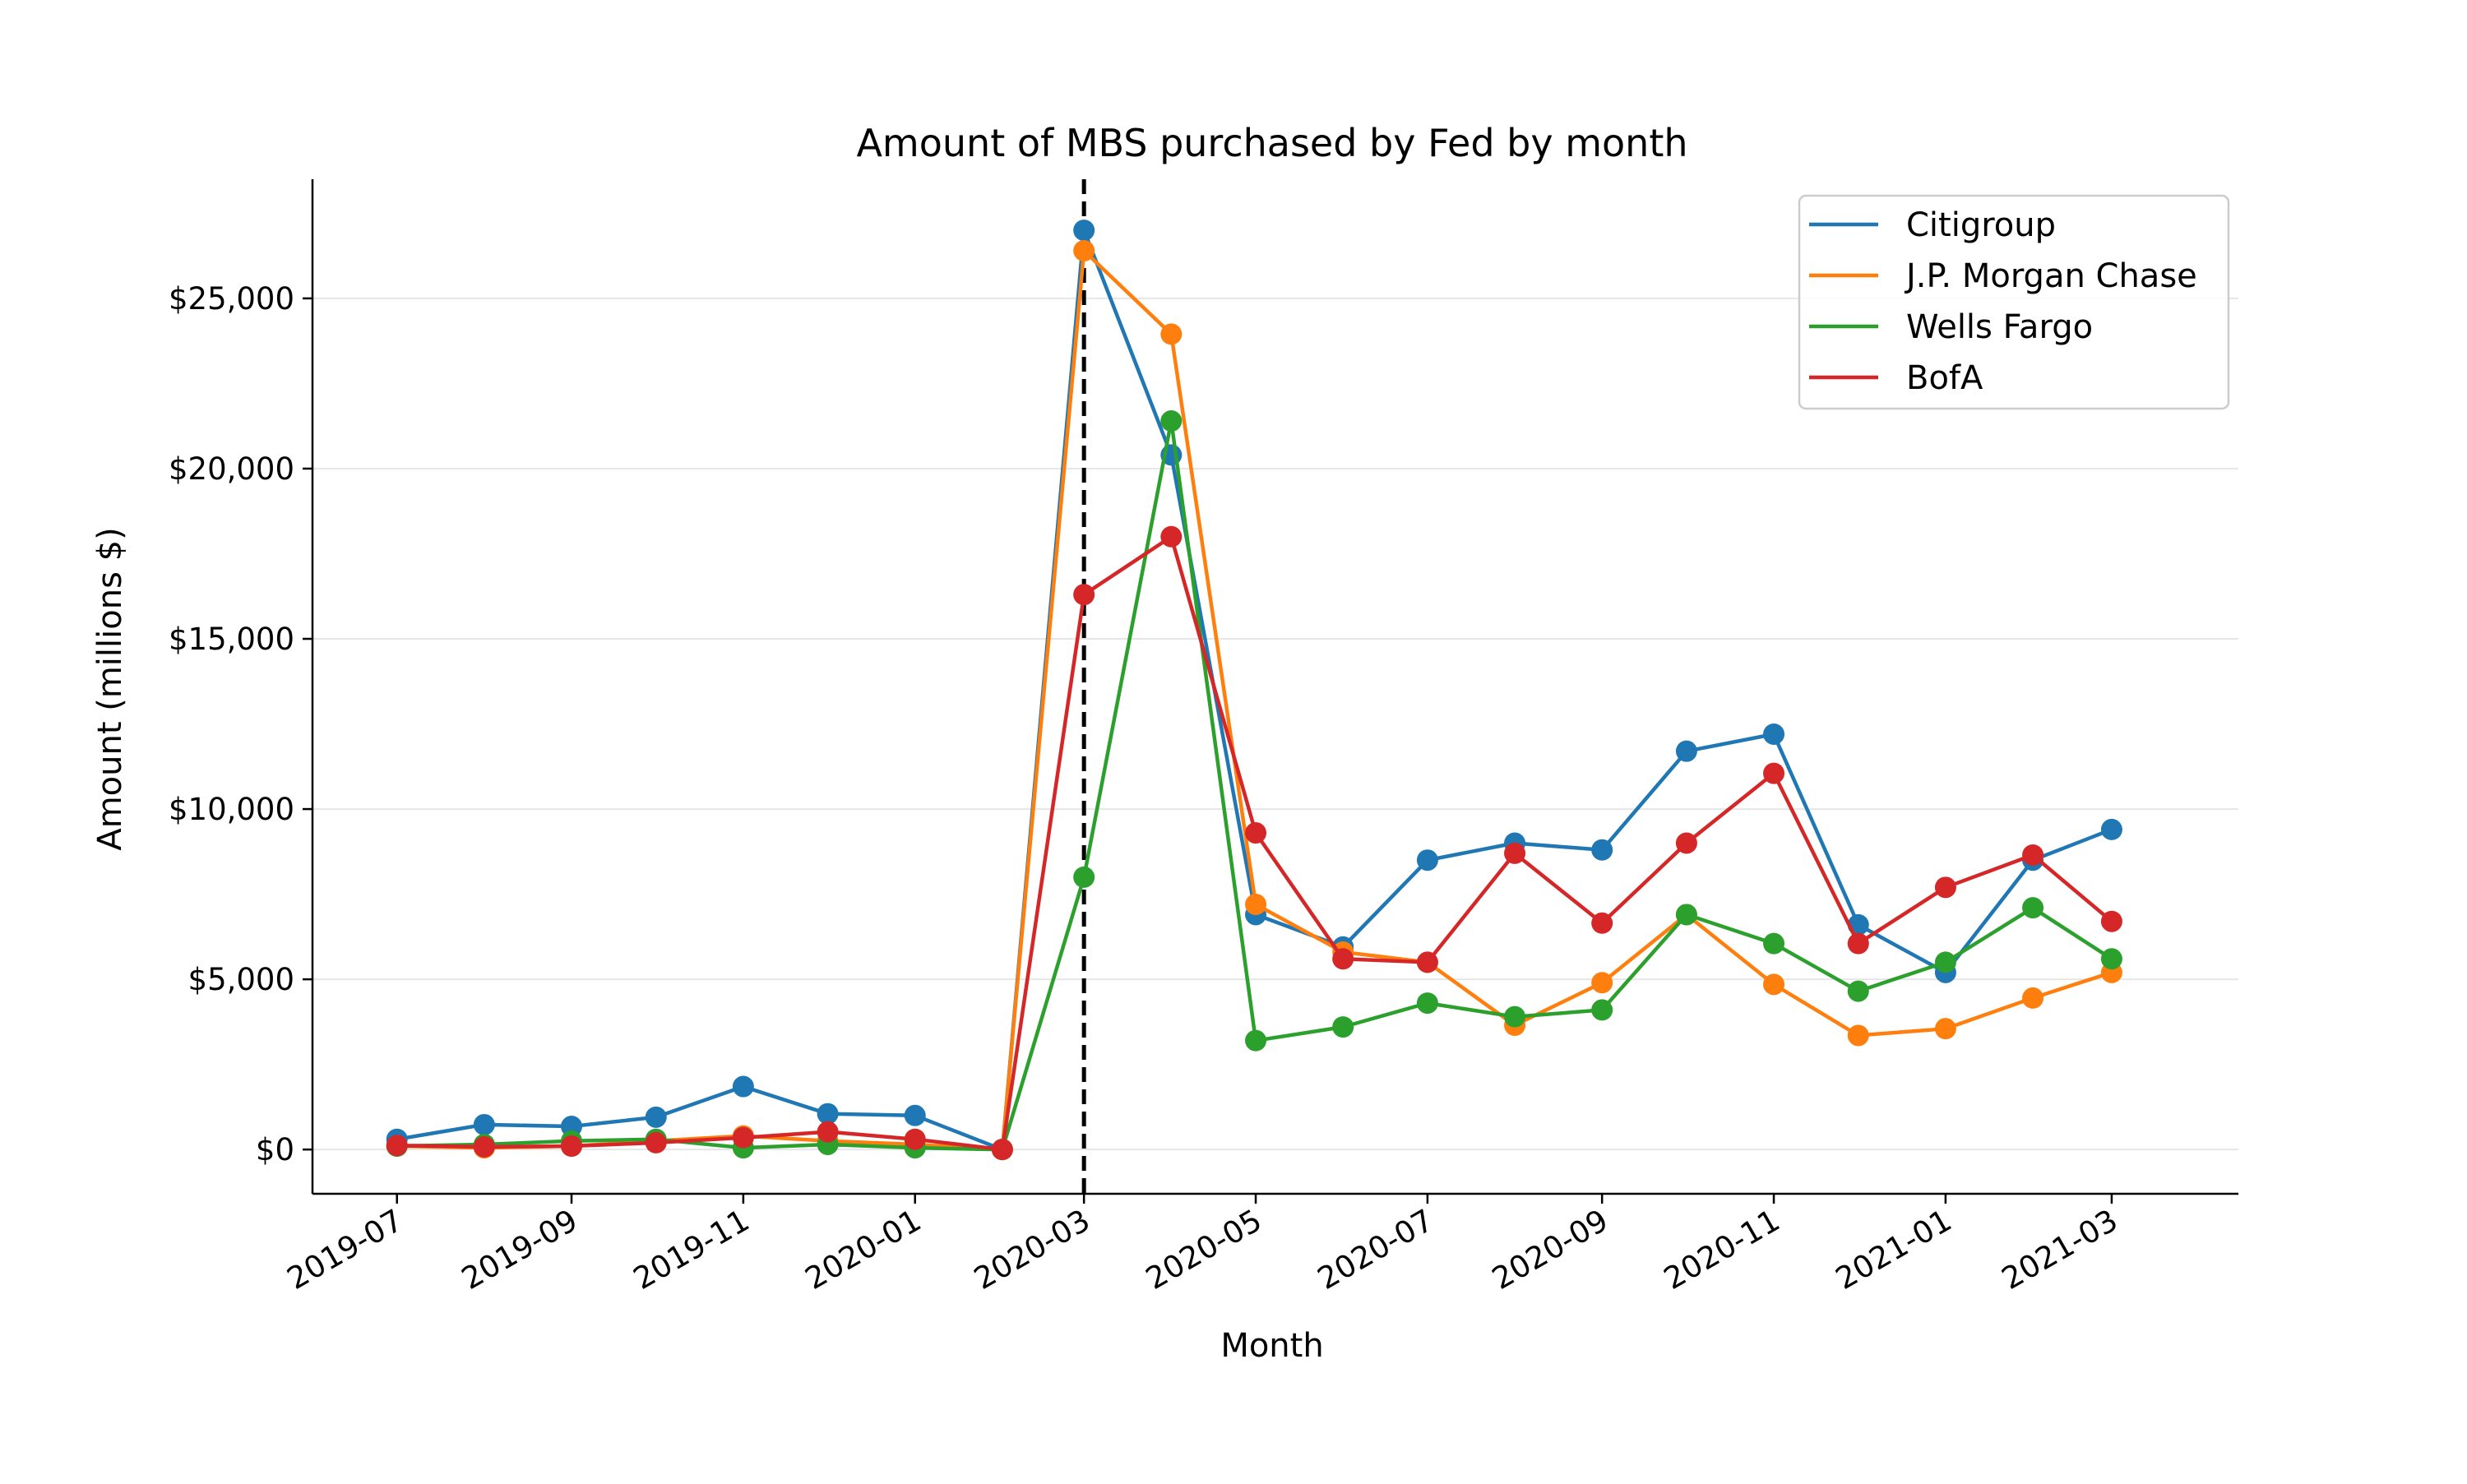 This screenshot has width=2467, height=1484. What do you see at coordinates (275, 1150) in the screenshot?
I see `y-tick-label: $0` at bounding box center [275, 1150].